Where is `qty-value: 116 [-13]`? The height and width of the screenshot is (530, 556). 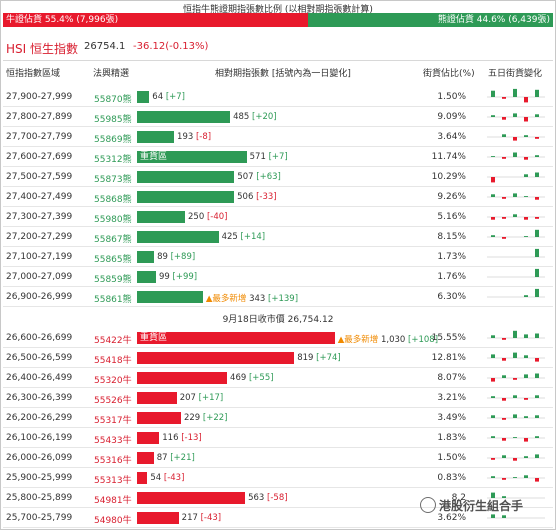 qty-value: 116 [-13] is located at coordinates (181, 438).